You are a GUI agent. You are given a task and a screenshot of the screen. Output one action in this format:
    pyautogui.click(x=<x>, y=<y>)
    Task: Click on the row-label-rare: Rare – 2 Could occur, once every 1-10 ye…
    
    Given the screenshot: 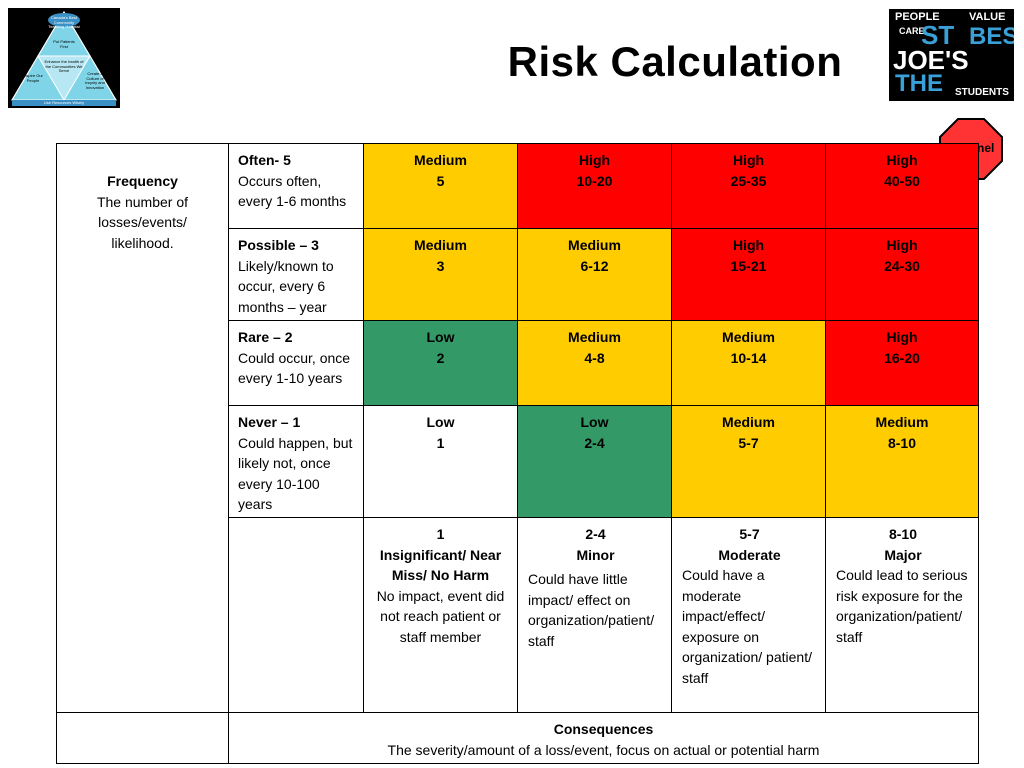 What is the action you would take?
    pyautogui.click(x=296, y=363)
    